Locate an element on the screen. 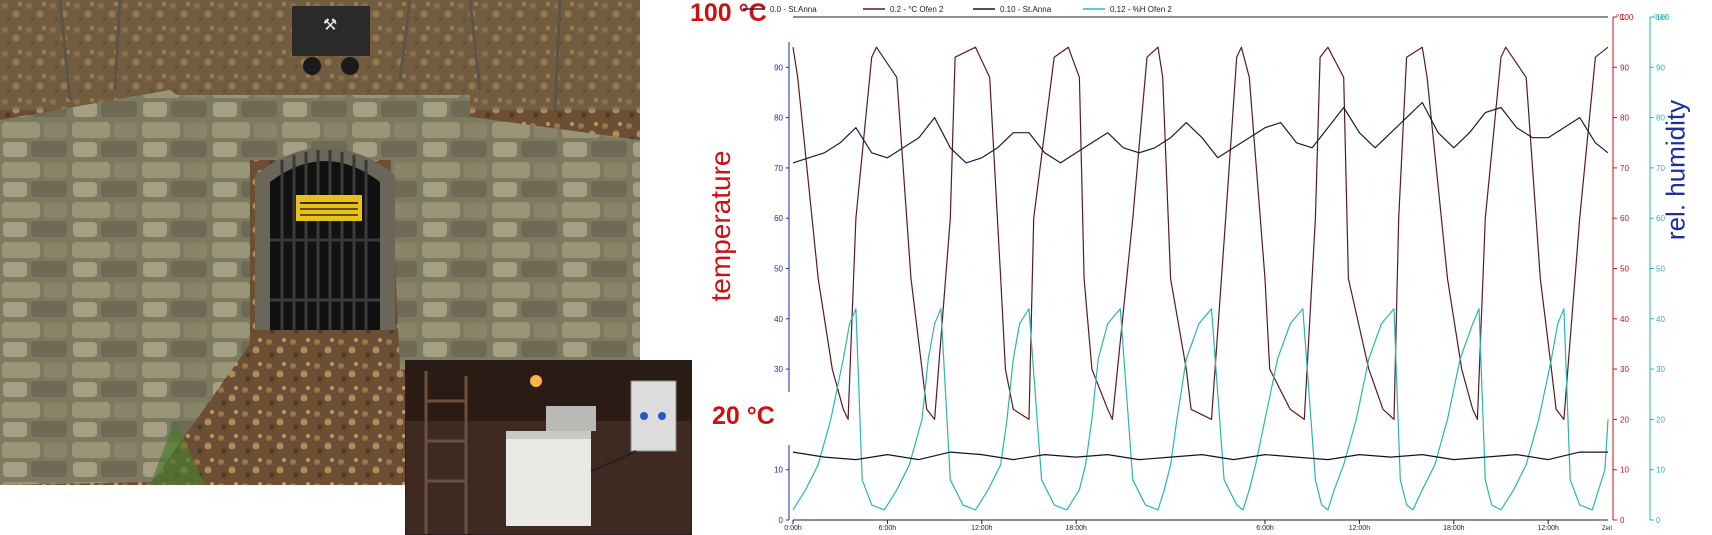 The width and height of the screenshot is (1712, 535). legend-label: 0.0 - St.Anna is located at coordinates (793, 9).